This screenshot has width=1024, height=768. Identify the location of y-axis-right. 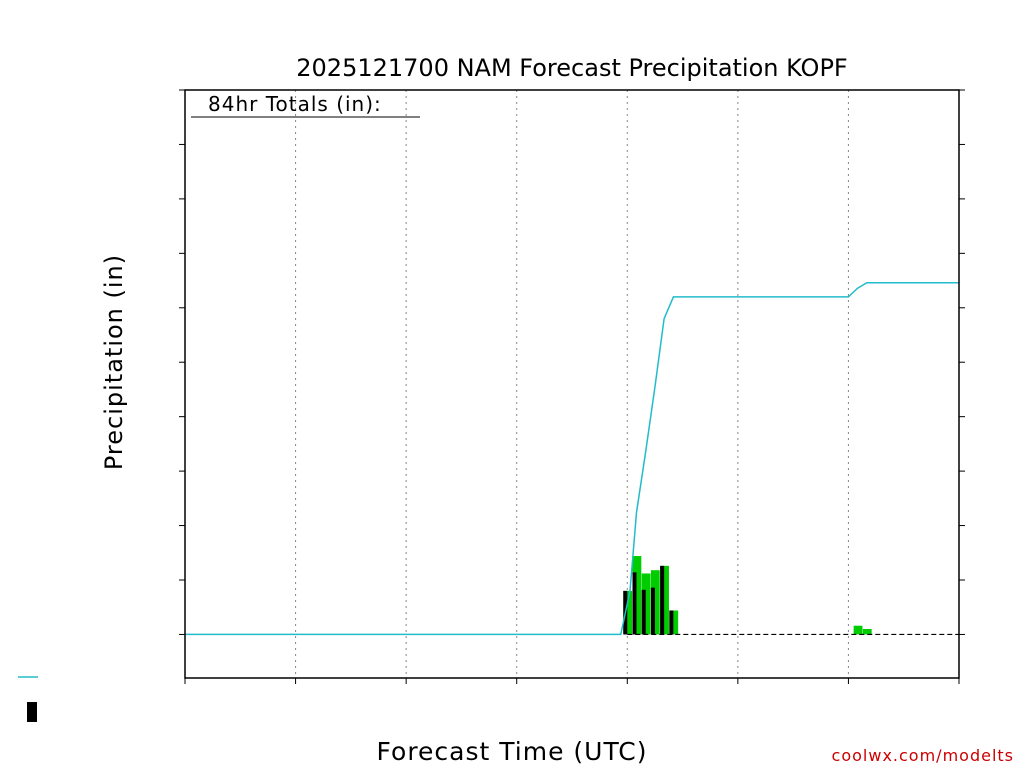
(962, 362).